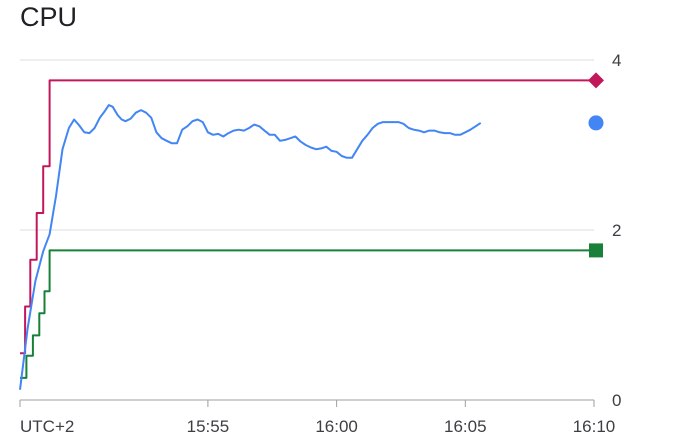  What do you see at coordinates (616, 60) in the screenshot?
I see `y-tick-label: 4` at bounding box center [616, 60].